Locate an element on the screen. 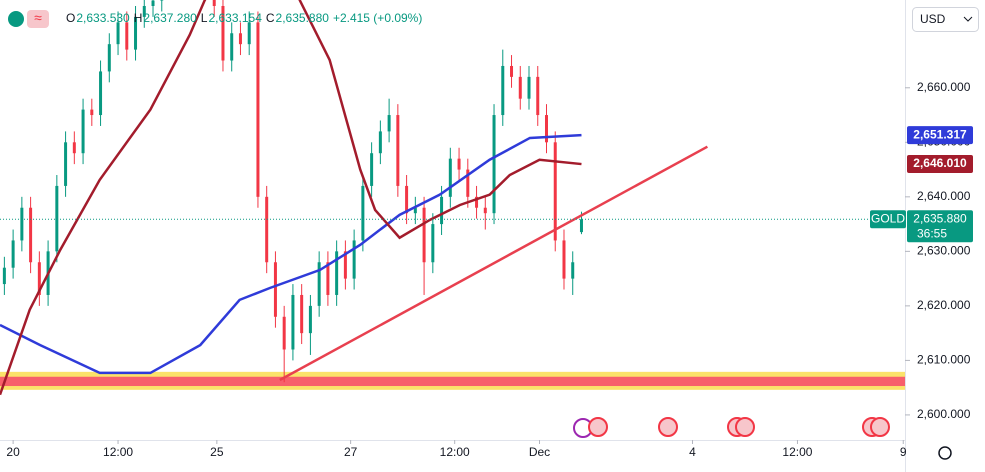  settings-icon is located at coordinates (945, 453).